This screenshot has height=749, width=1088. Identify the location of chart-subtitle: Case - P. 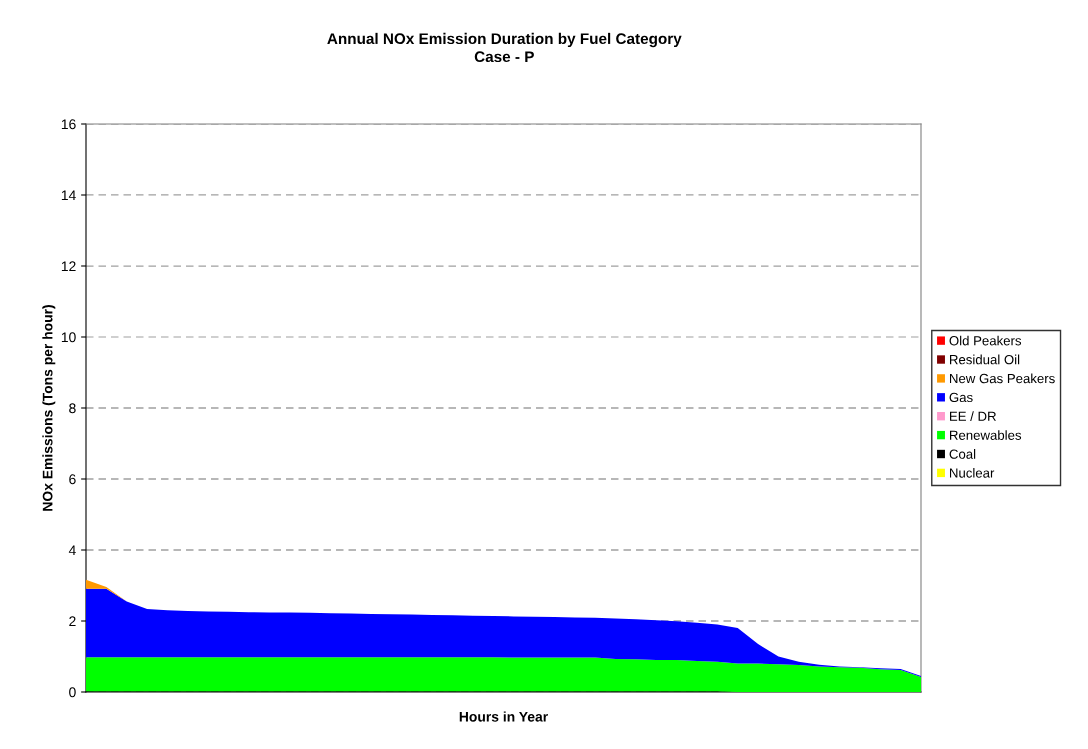
(504, 57).